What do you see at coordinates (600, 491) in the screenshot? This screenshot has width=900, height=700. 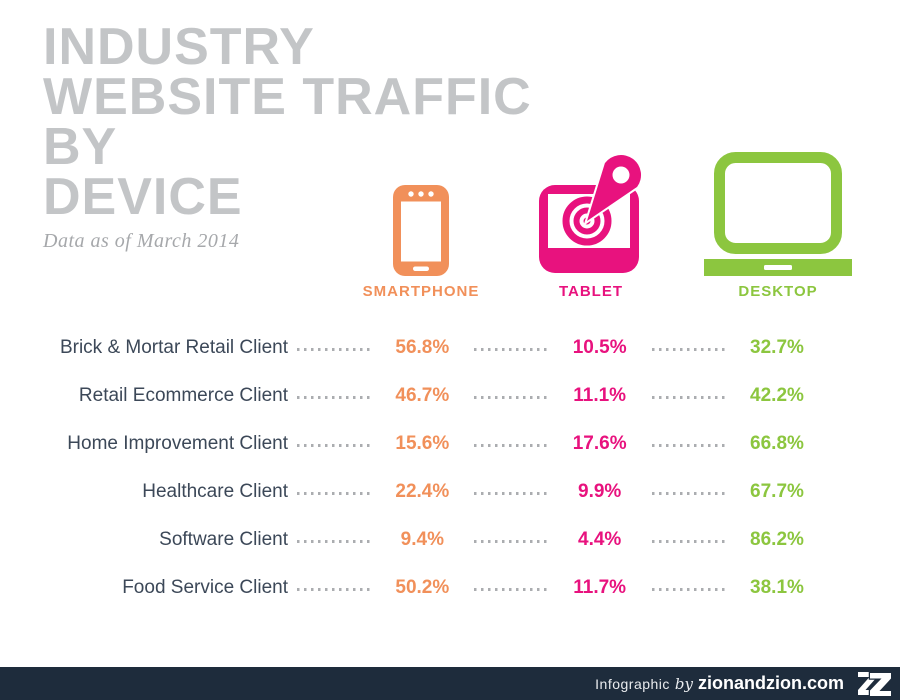 I see `tablet-value: 9.9%` at bounding box center [600, 491].